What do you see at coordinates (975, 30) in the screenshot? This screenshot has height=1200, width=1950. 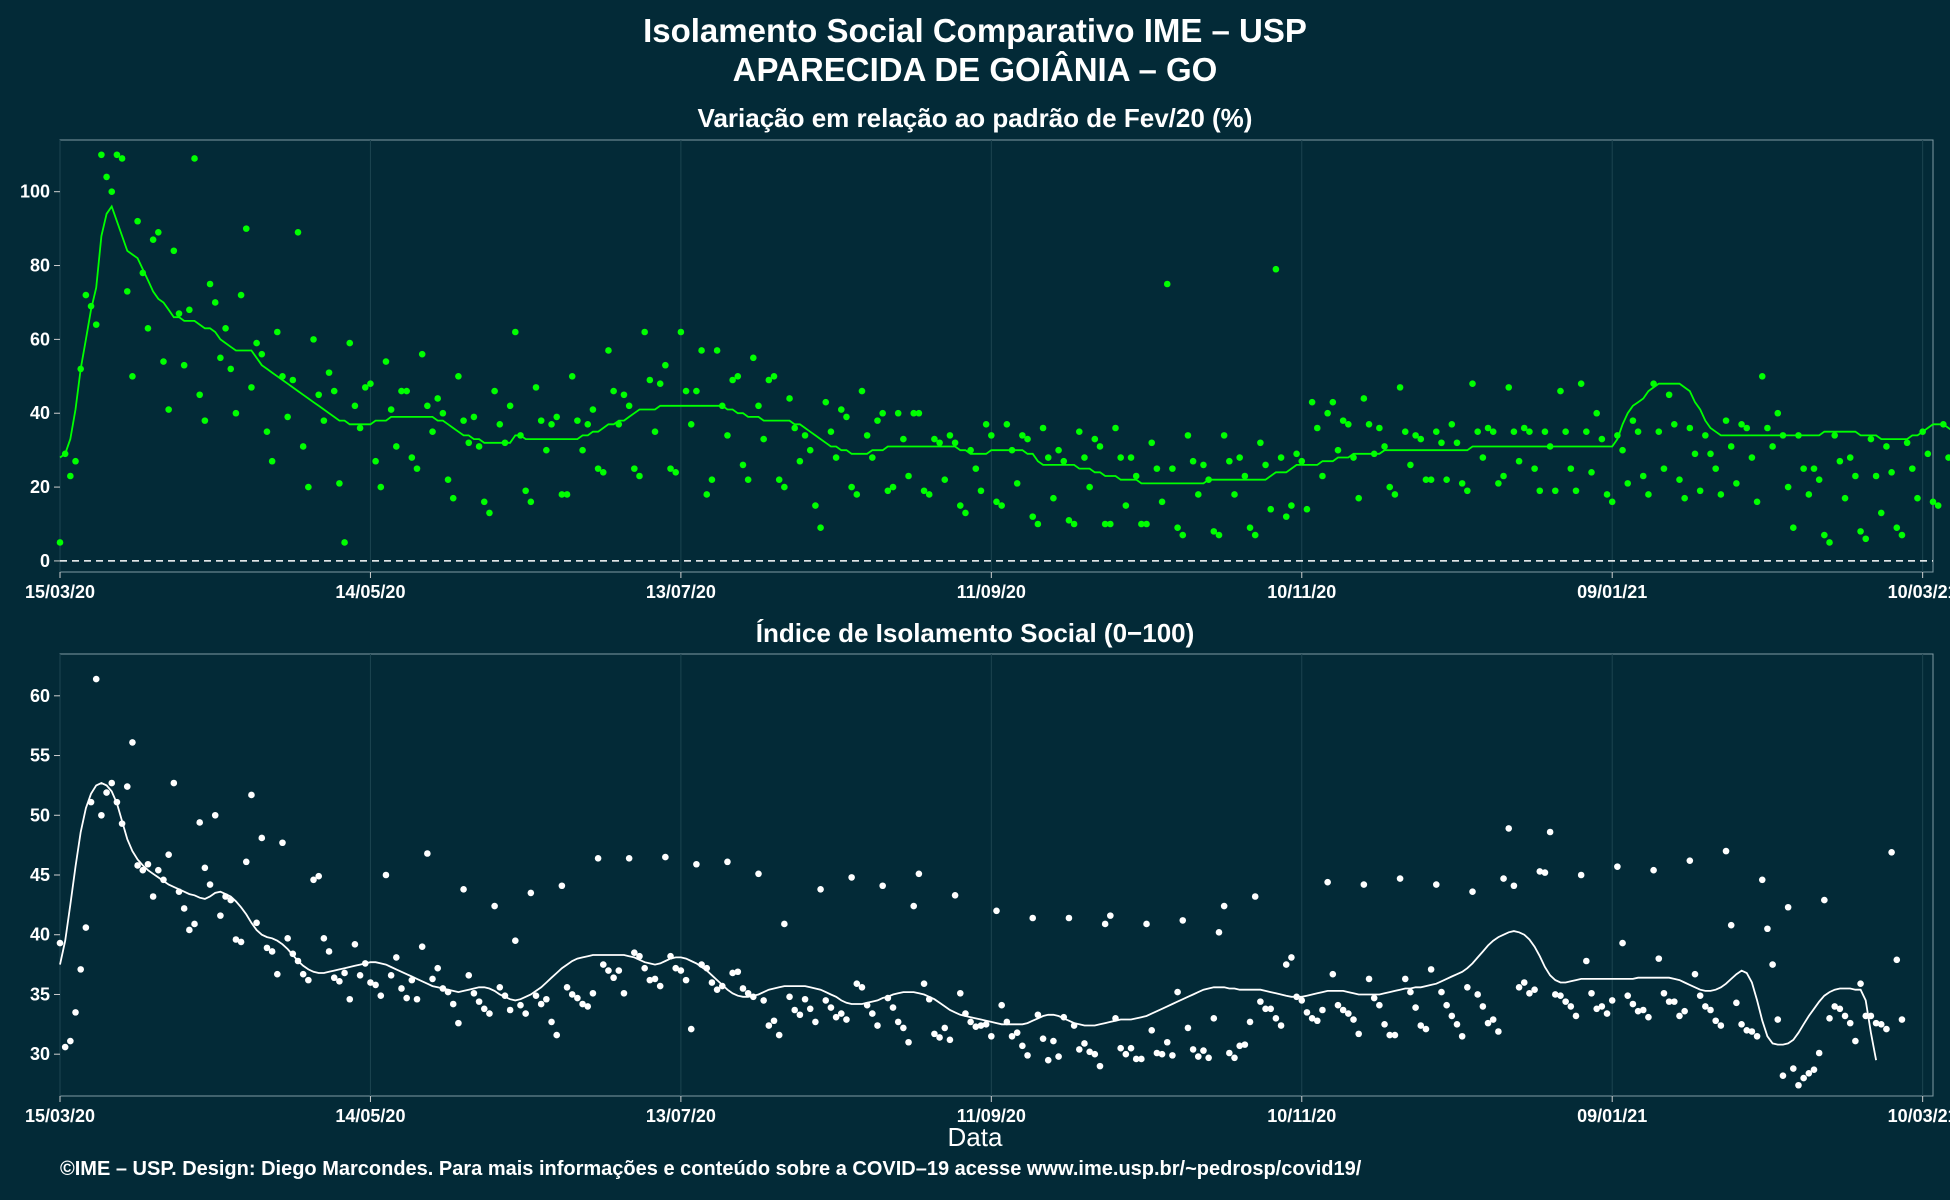 I see `figure-title: Isolamento Social Comparativo IME – USP` at bounding box center [975, 30].